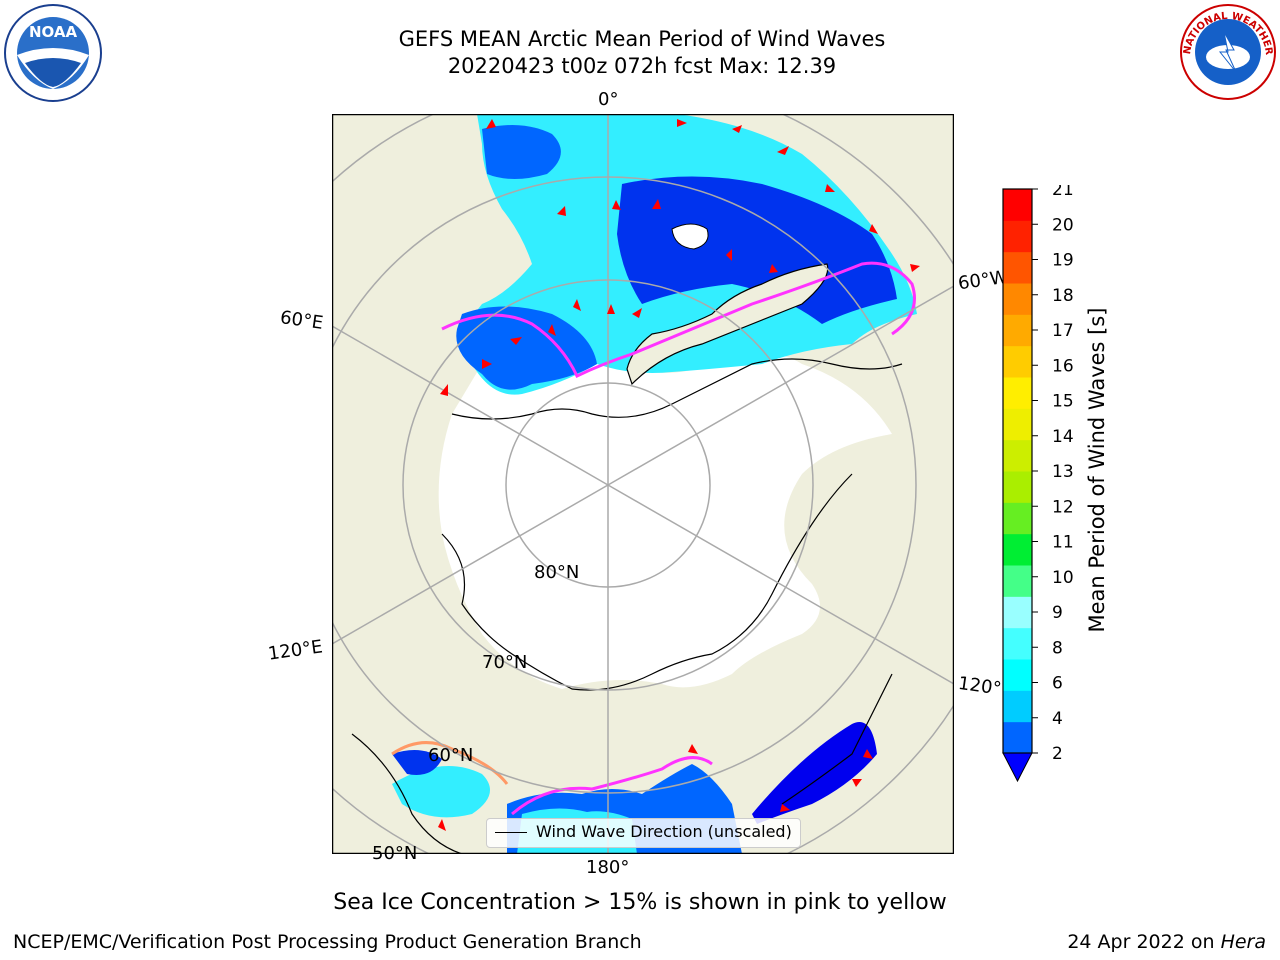 The width and height of the screenshot is (1280, 960). What do you see at coordinates (1063, 578) in the screenshot?
I see `colorbar-tick-label: 10` at bounding box center [1063, 578].